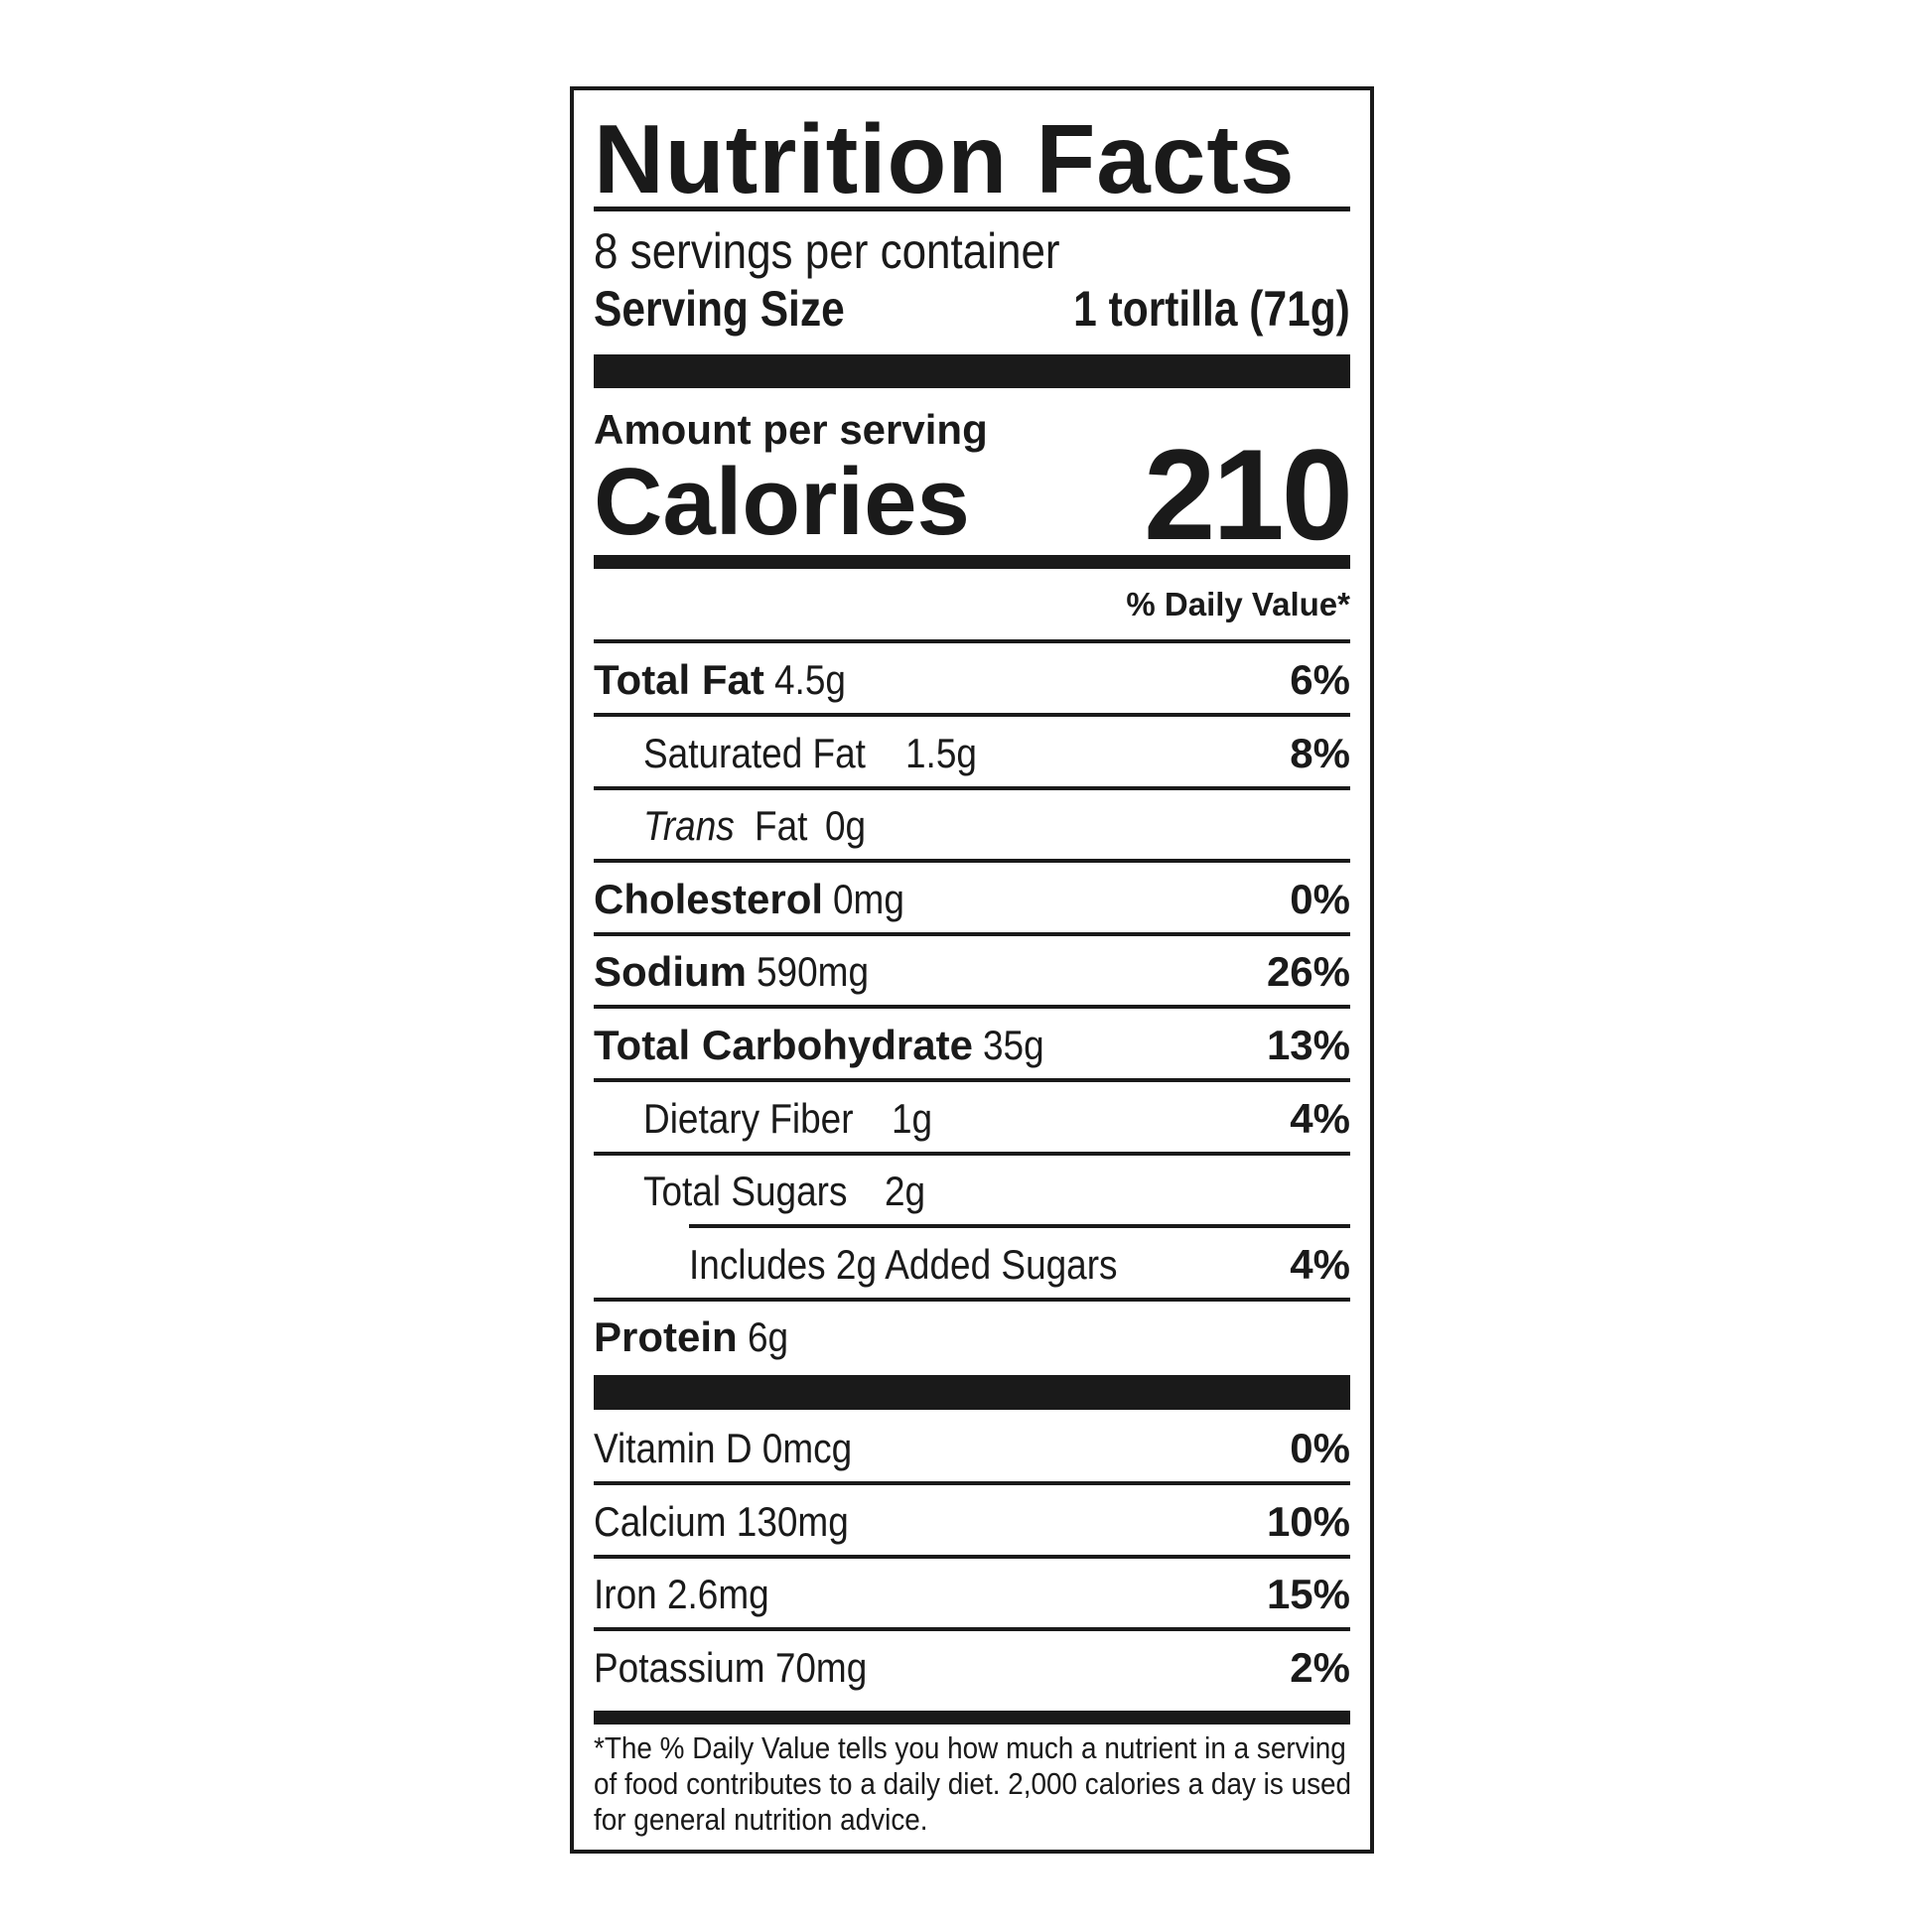 Image resolution: width=1932 pixels, height=1932 pixels. Describe the element at coordinates (1320, 679) in the screenshot. I see `nutrient-daily-value: 6%` at that location.